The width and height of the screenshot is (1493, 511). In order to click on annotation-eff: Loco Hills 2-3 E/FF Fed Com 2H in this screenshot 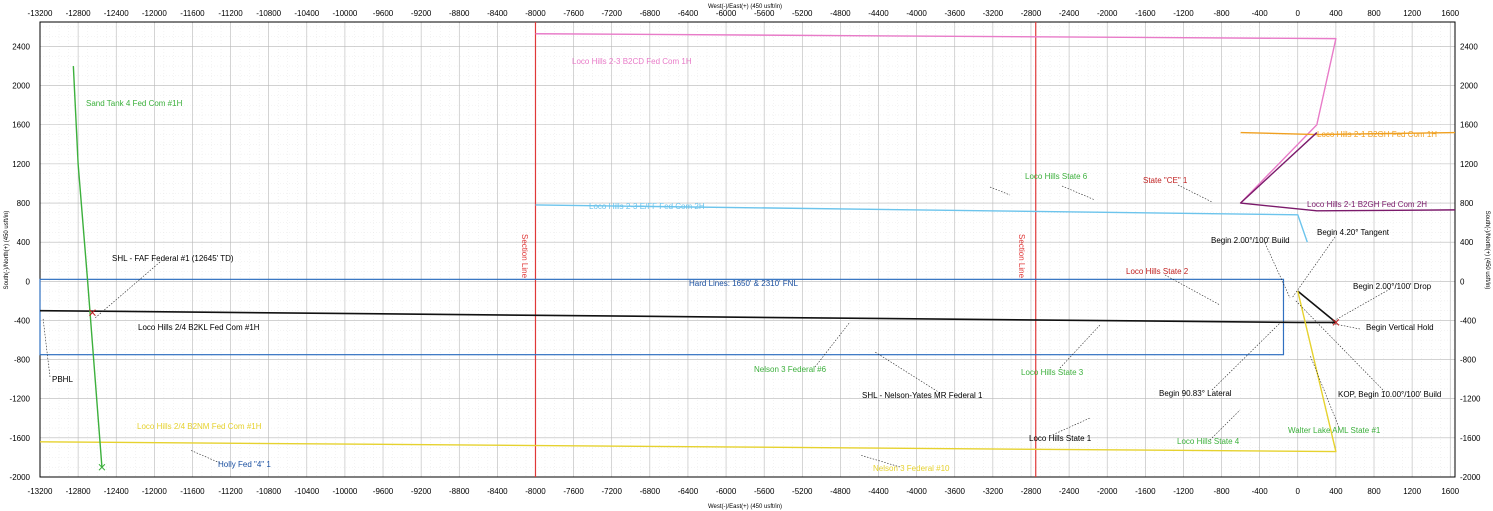, I will do `click(647, 206)`.